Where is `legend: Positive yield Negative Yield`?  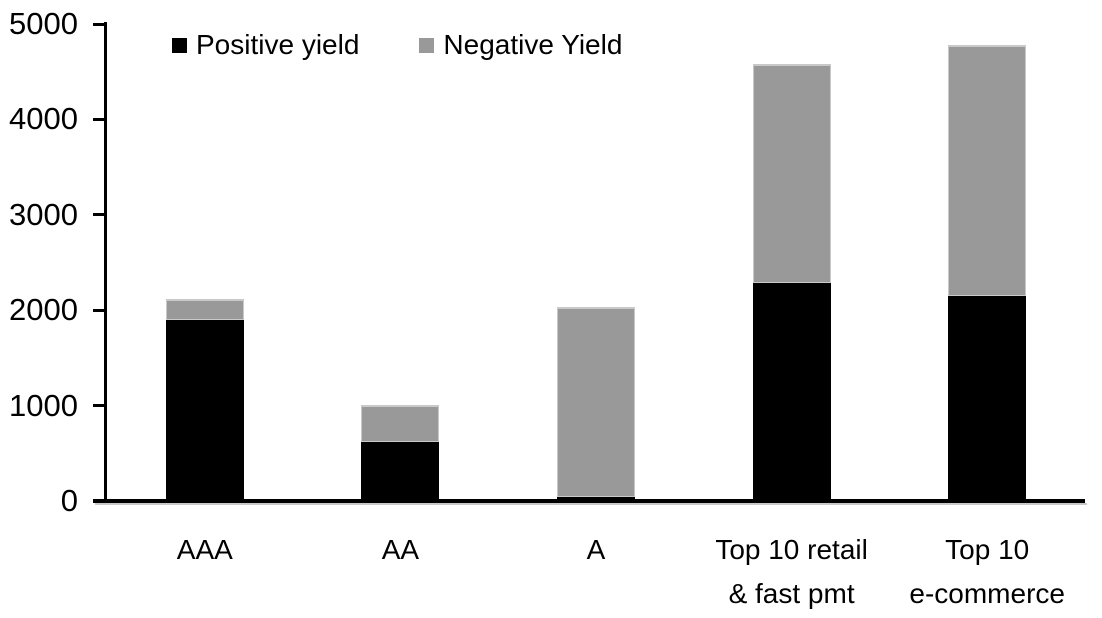
legend: Positive yield Negative Yield is located at coordinates (397, 45).